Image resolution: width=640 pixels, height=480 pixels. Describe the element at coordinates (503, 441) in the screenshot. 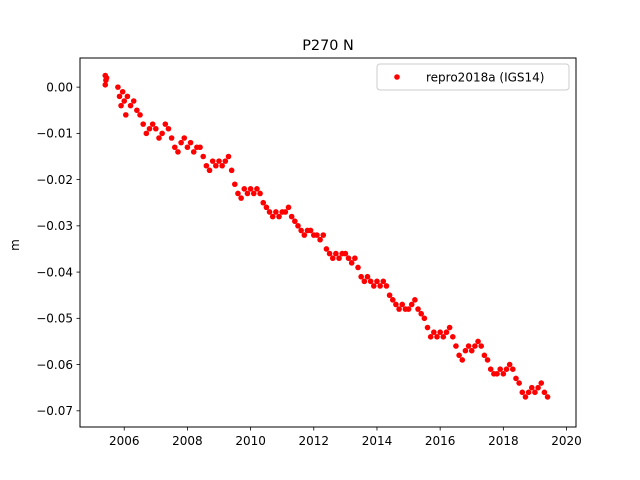

I see `x-tick-label: 2018` at that location.